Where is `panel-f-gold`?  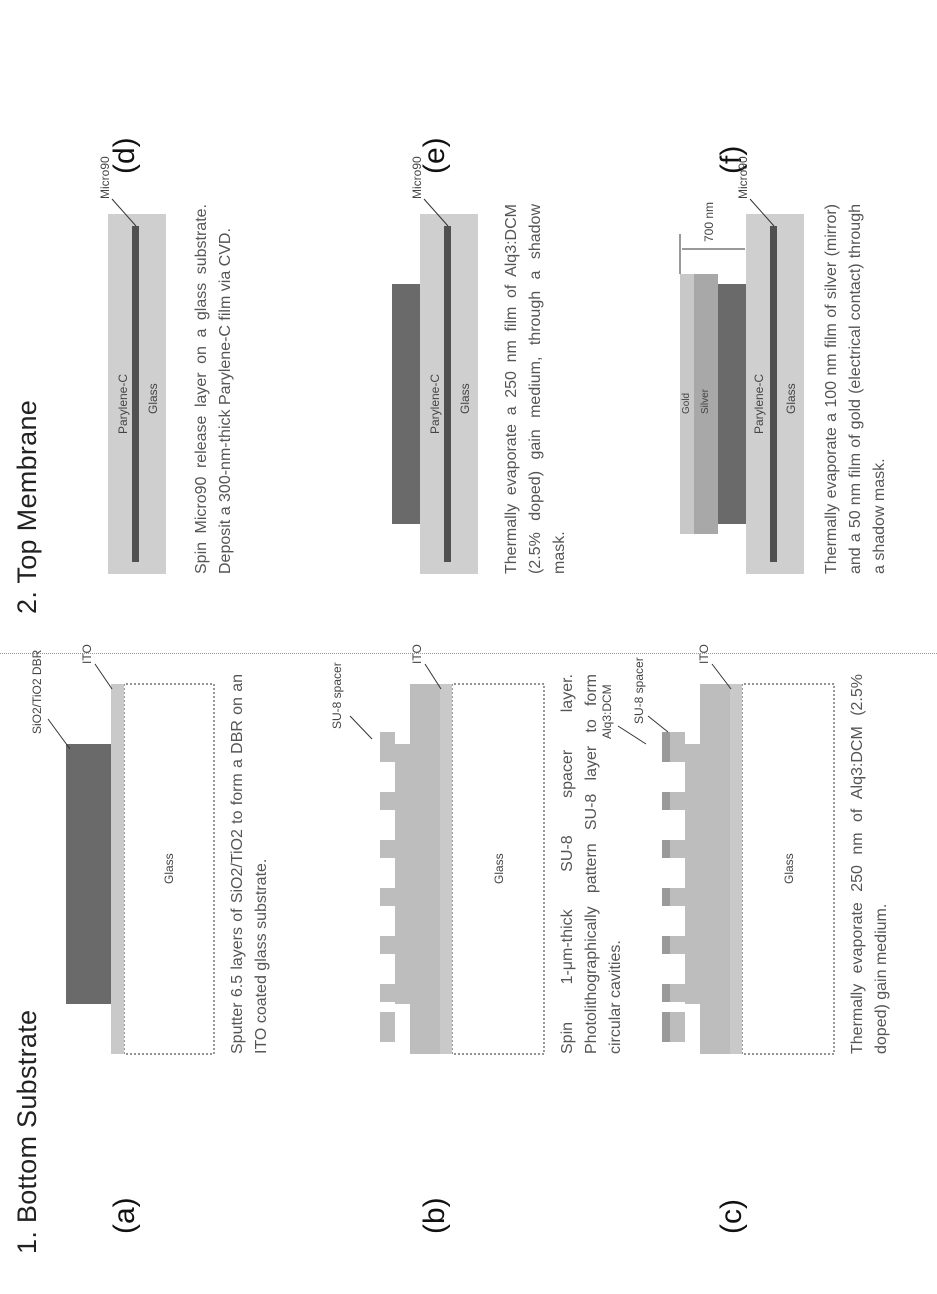 panel-f-gold is located at coordinates (687, 404).